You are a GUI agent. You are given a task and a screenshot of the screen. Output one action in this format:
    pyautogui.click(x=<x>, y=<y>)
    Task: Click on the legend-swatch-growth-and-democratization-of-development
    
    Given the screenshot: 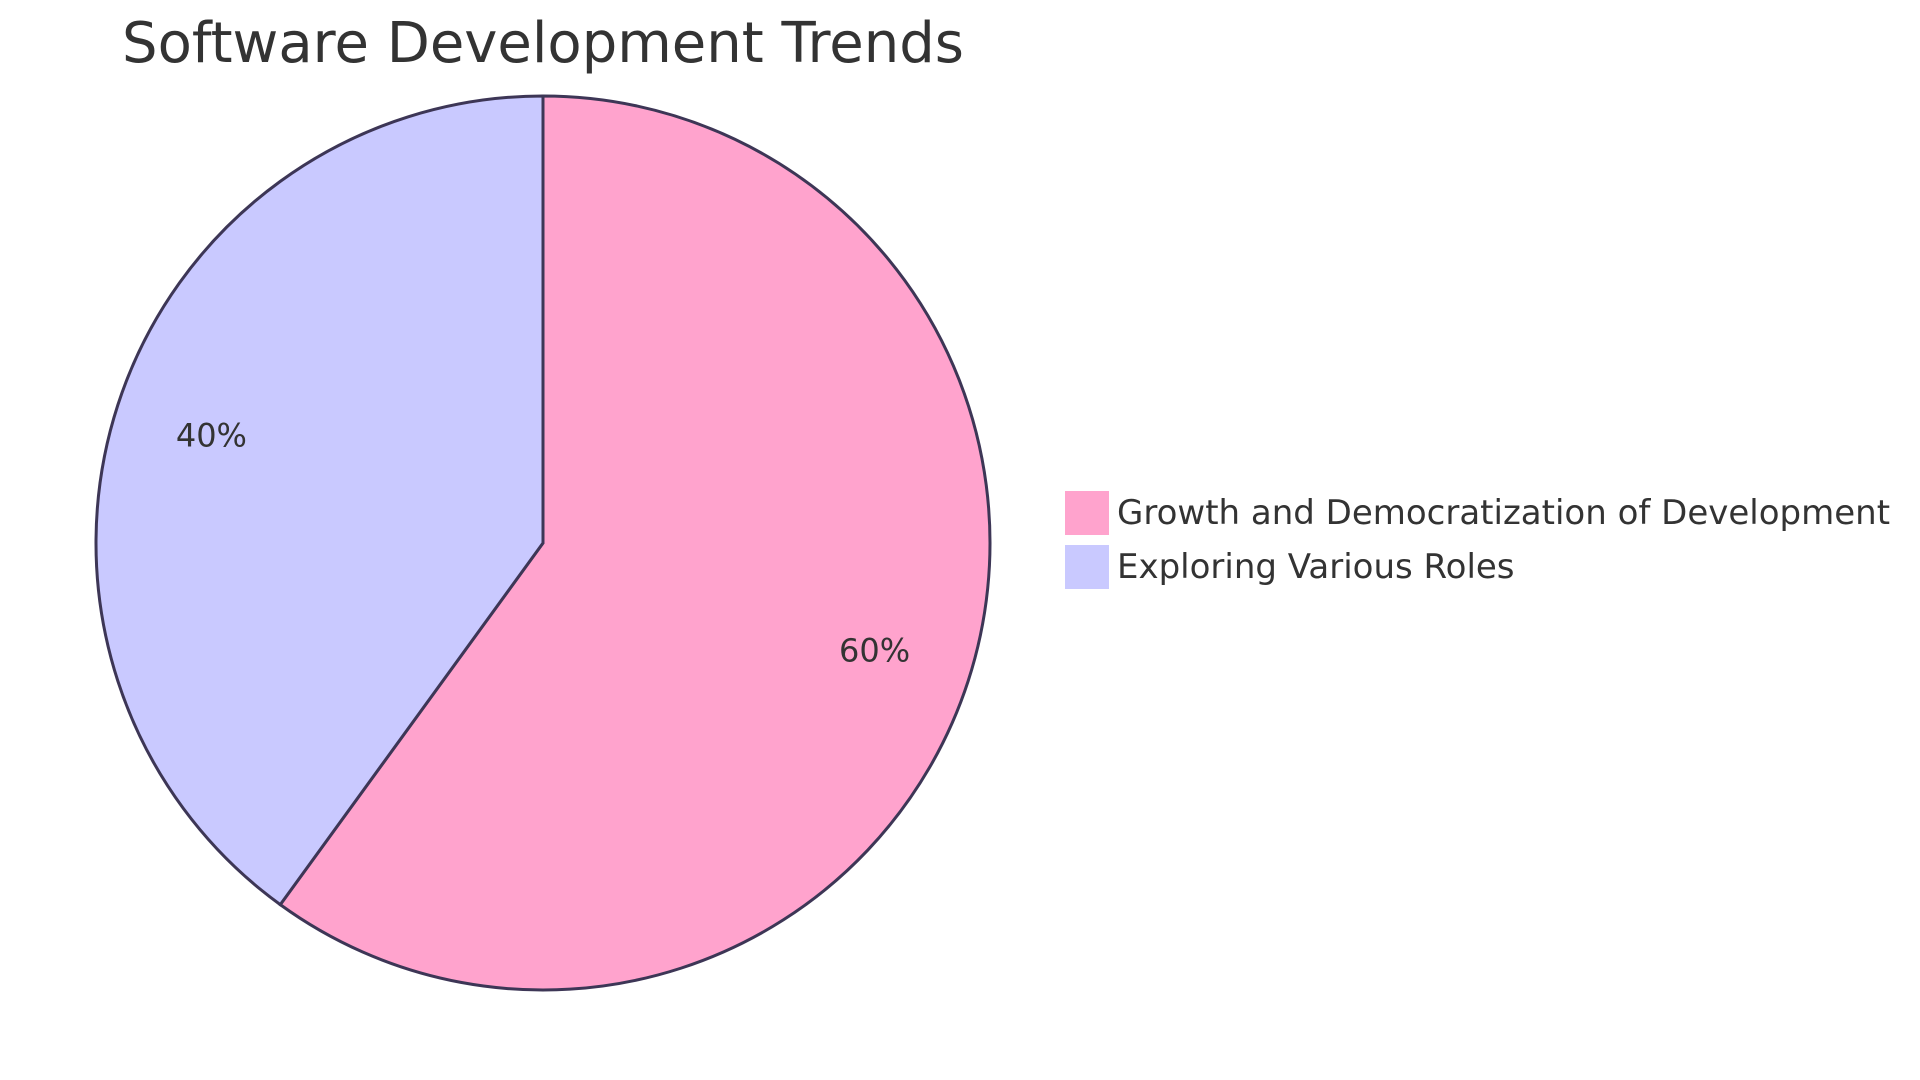 What is the action you would take?
    pyautogui.click(x=1087, y=513)
    